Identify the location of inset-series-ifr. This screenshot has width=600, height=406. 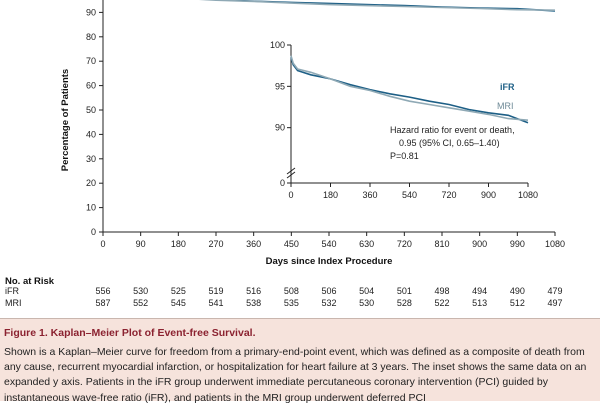
(409, 90).